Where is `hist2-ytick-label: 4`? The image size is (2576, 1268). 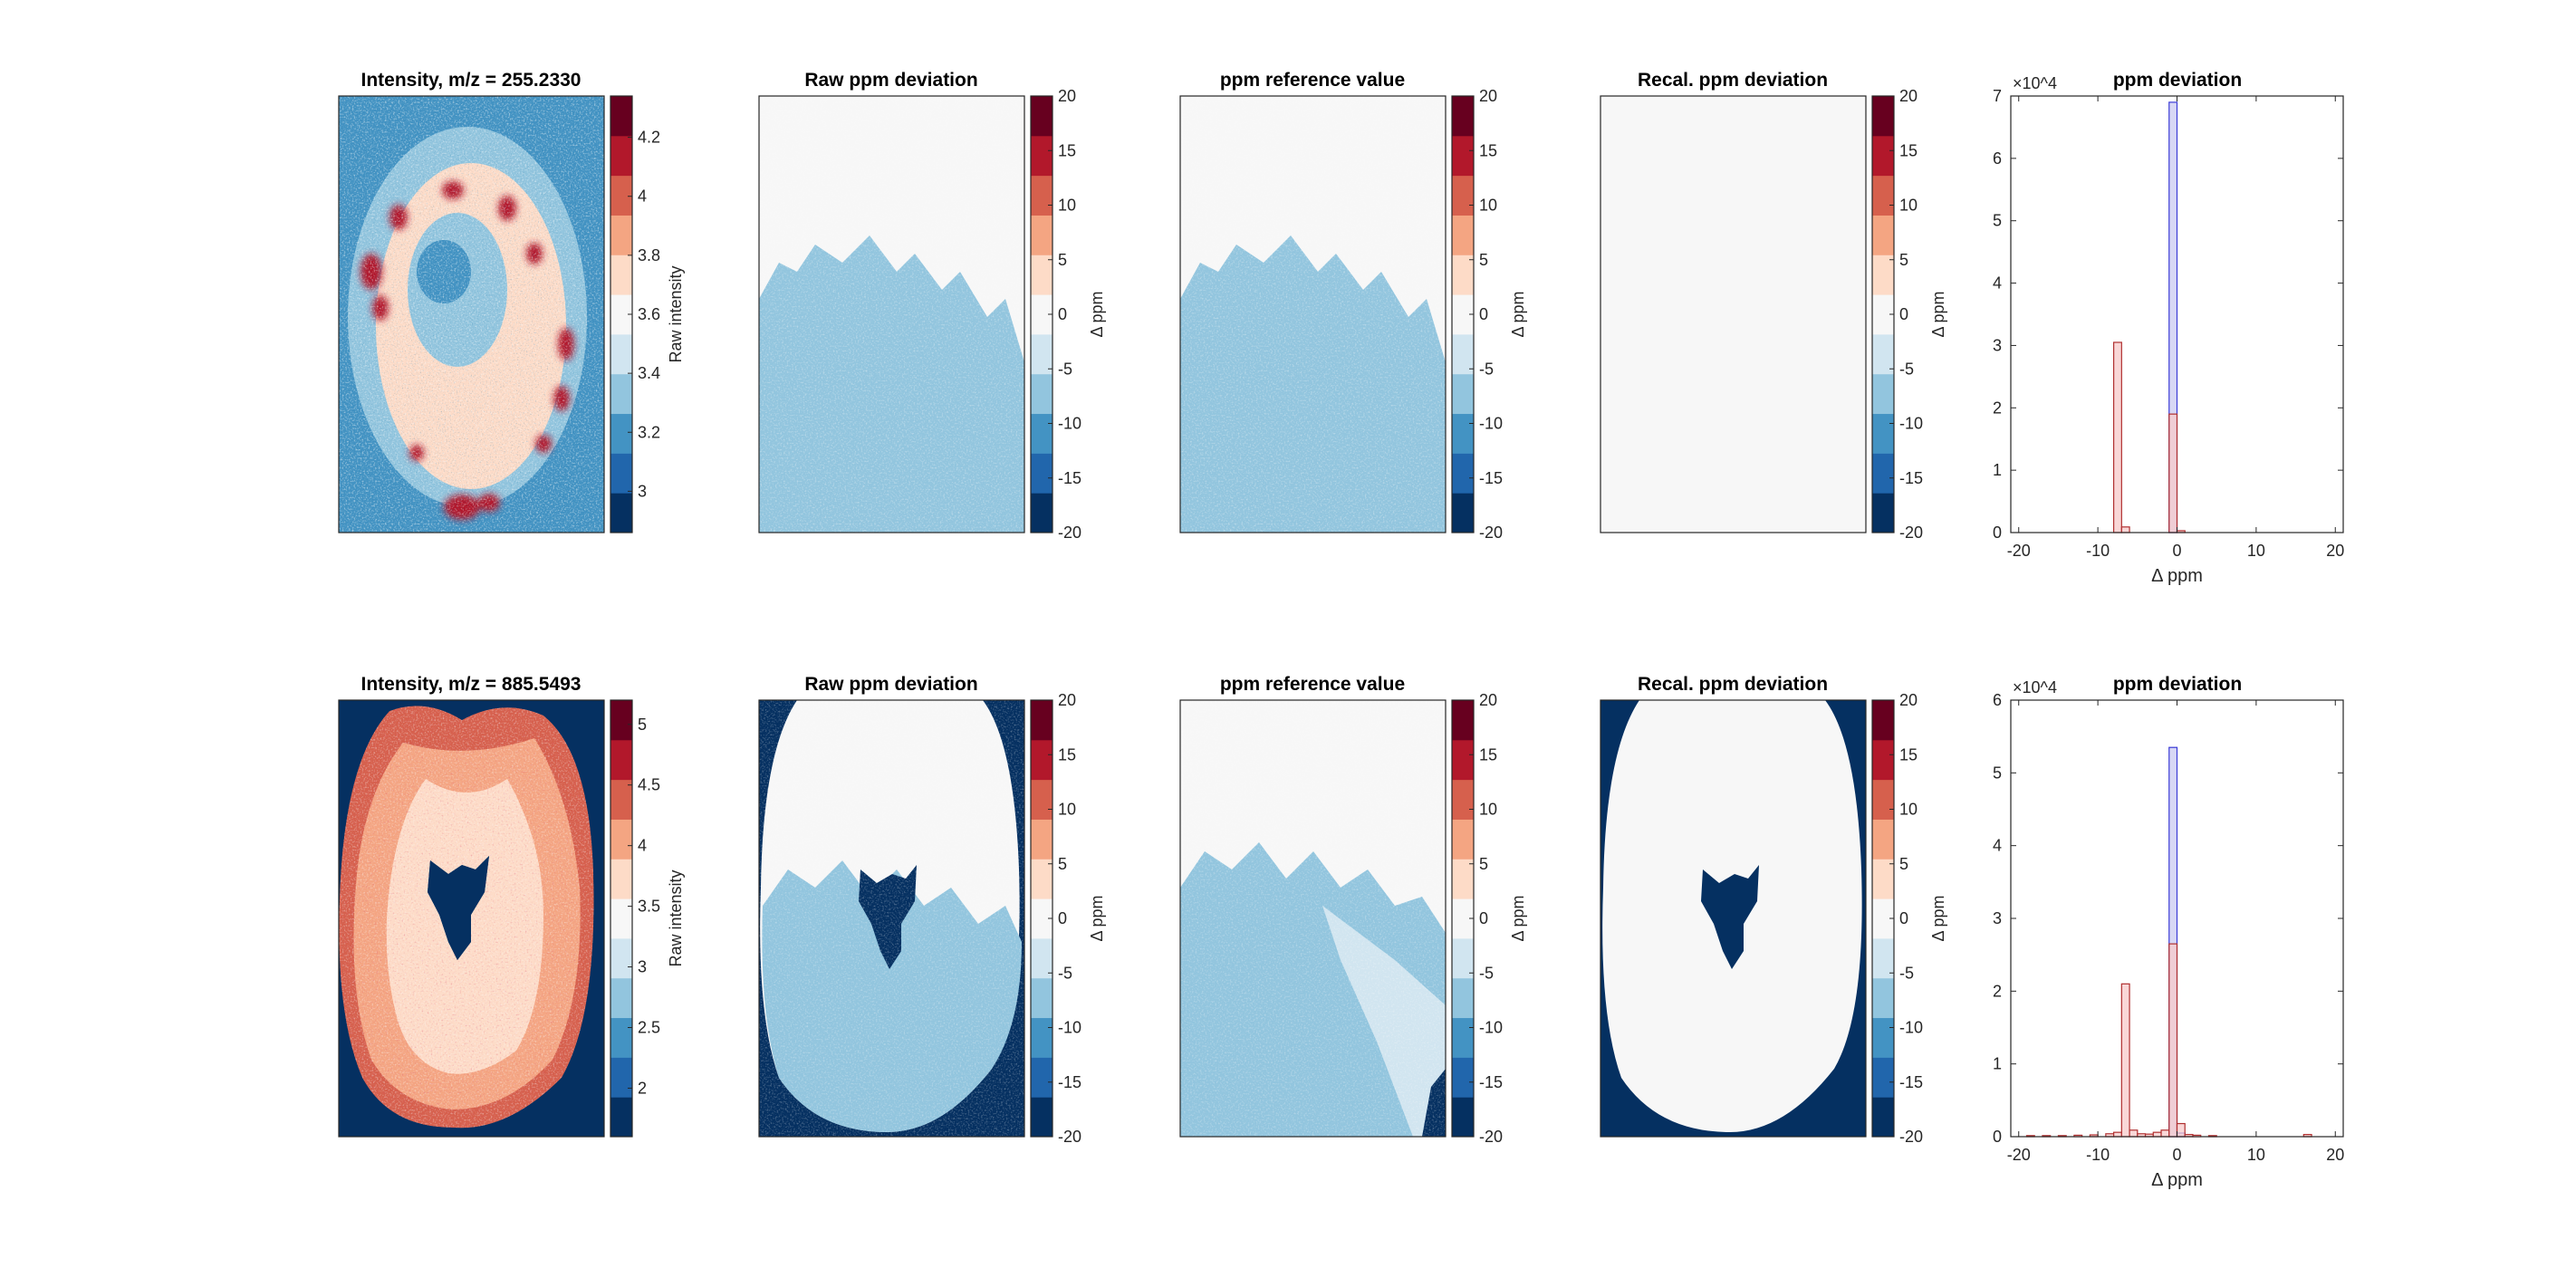
hist2-ytick-label: 4 is located at coordinates (1997, 846).